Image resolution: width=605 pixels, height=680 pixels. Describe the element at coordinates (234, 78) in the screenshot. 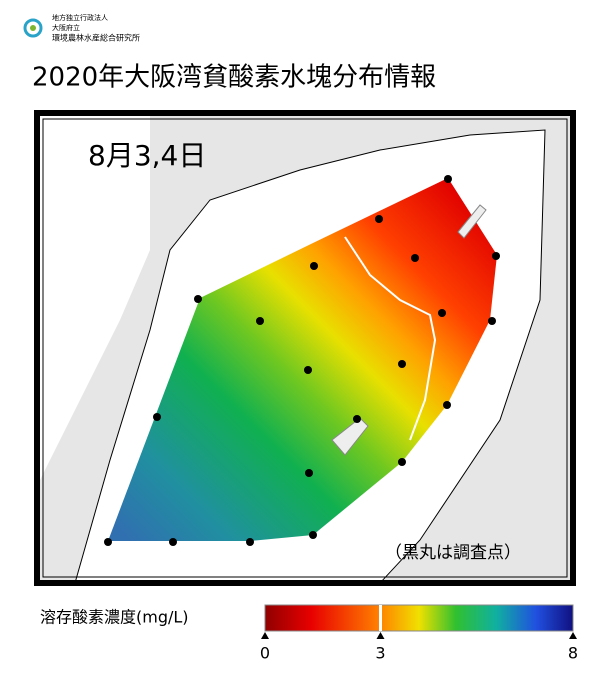

I see `title: 2020年大阪湾貧酸素水塊分布情報` at that location.